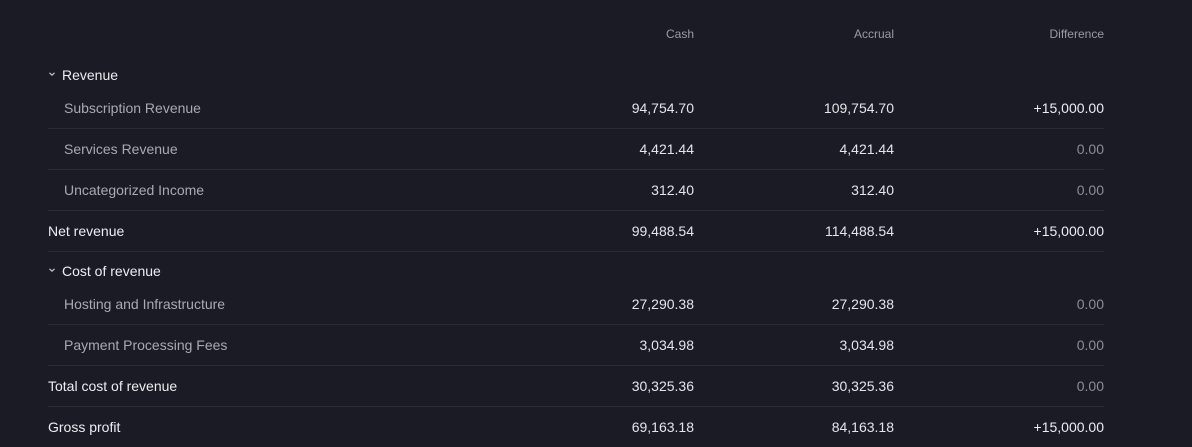 Image resolution: width=1192 pixels, height=447 pixels. I want to click on row-label: Payment Processing Fees, so click(146, 345).